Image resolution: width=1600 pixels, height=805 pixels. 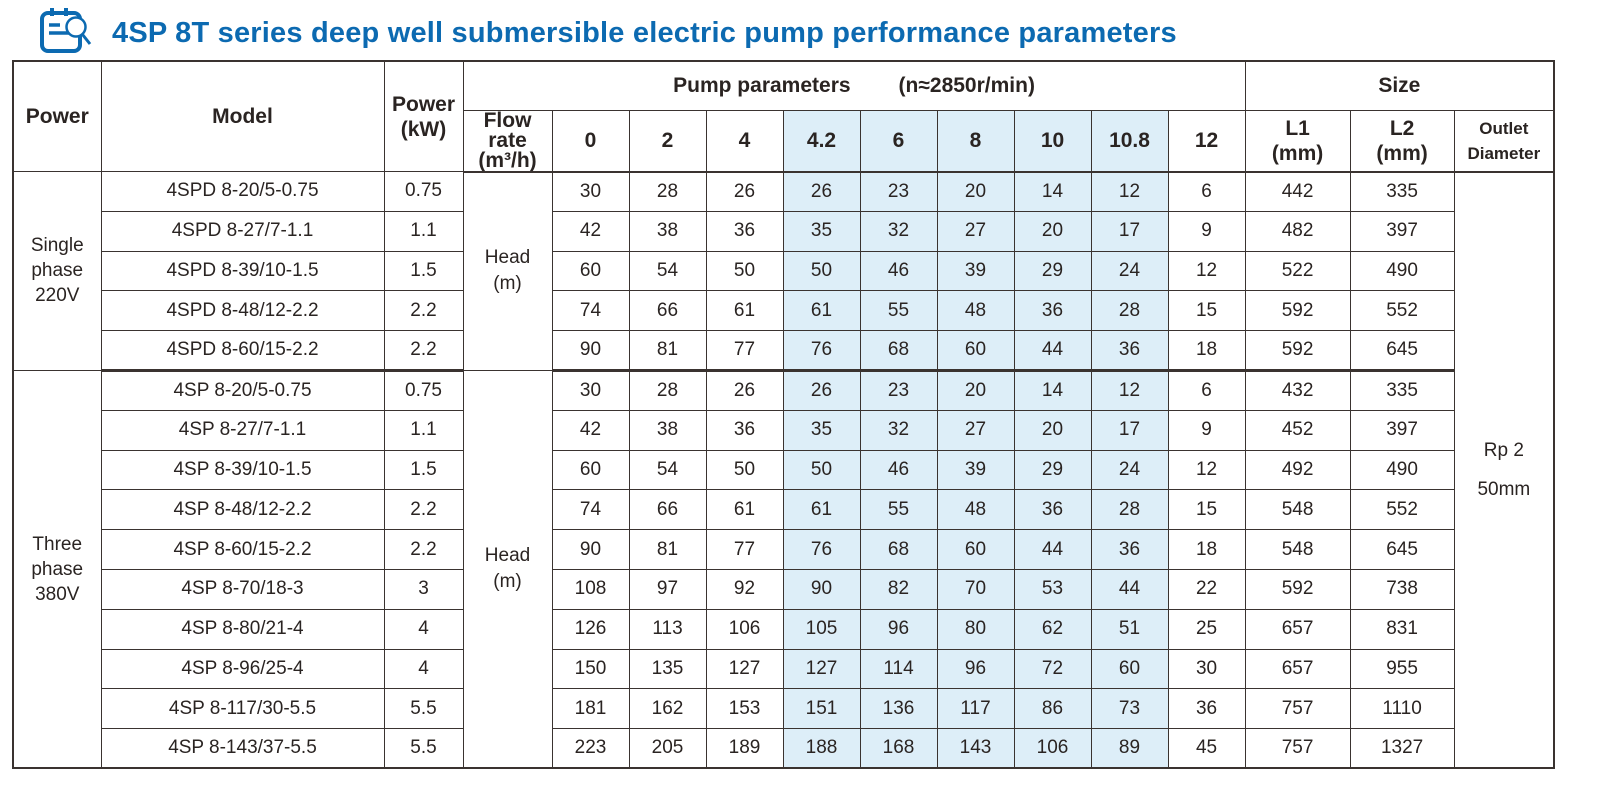 I want to click on pump-parameters-header: Pump parameters (n≈2850r/min), so click(x=854, y=85).